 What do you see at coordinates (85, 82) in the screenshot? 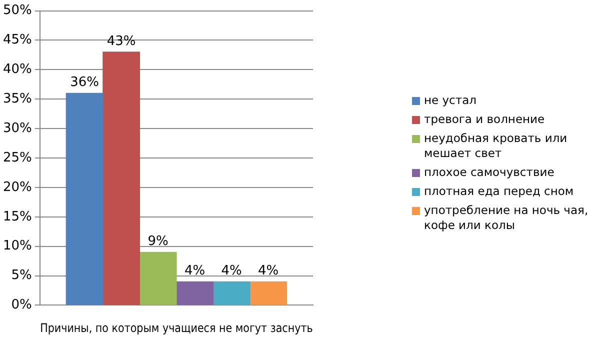
I see `data-label: 36%` at bounding box center [85, 82].